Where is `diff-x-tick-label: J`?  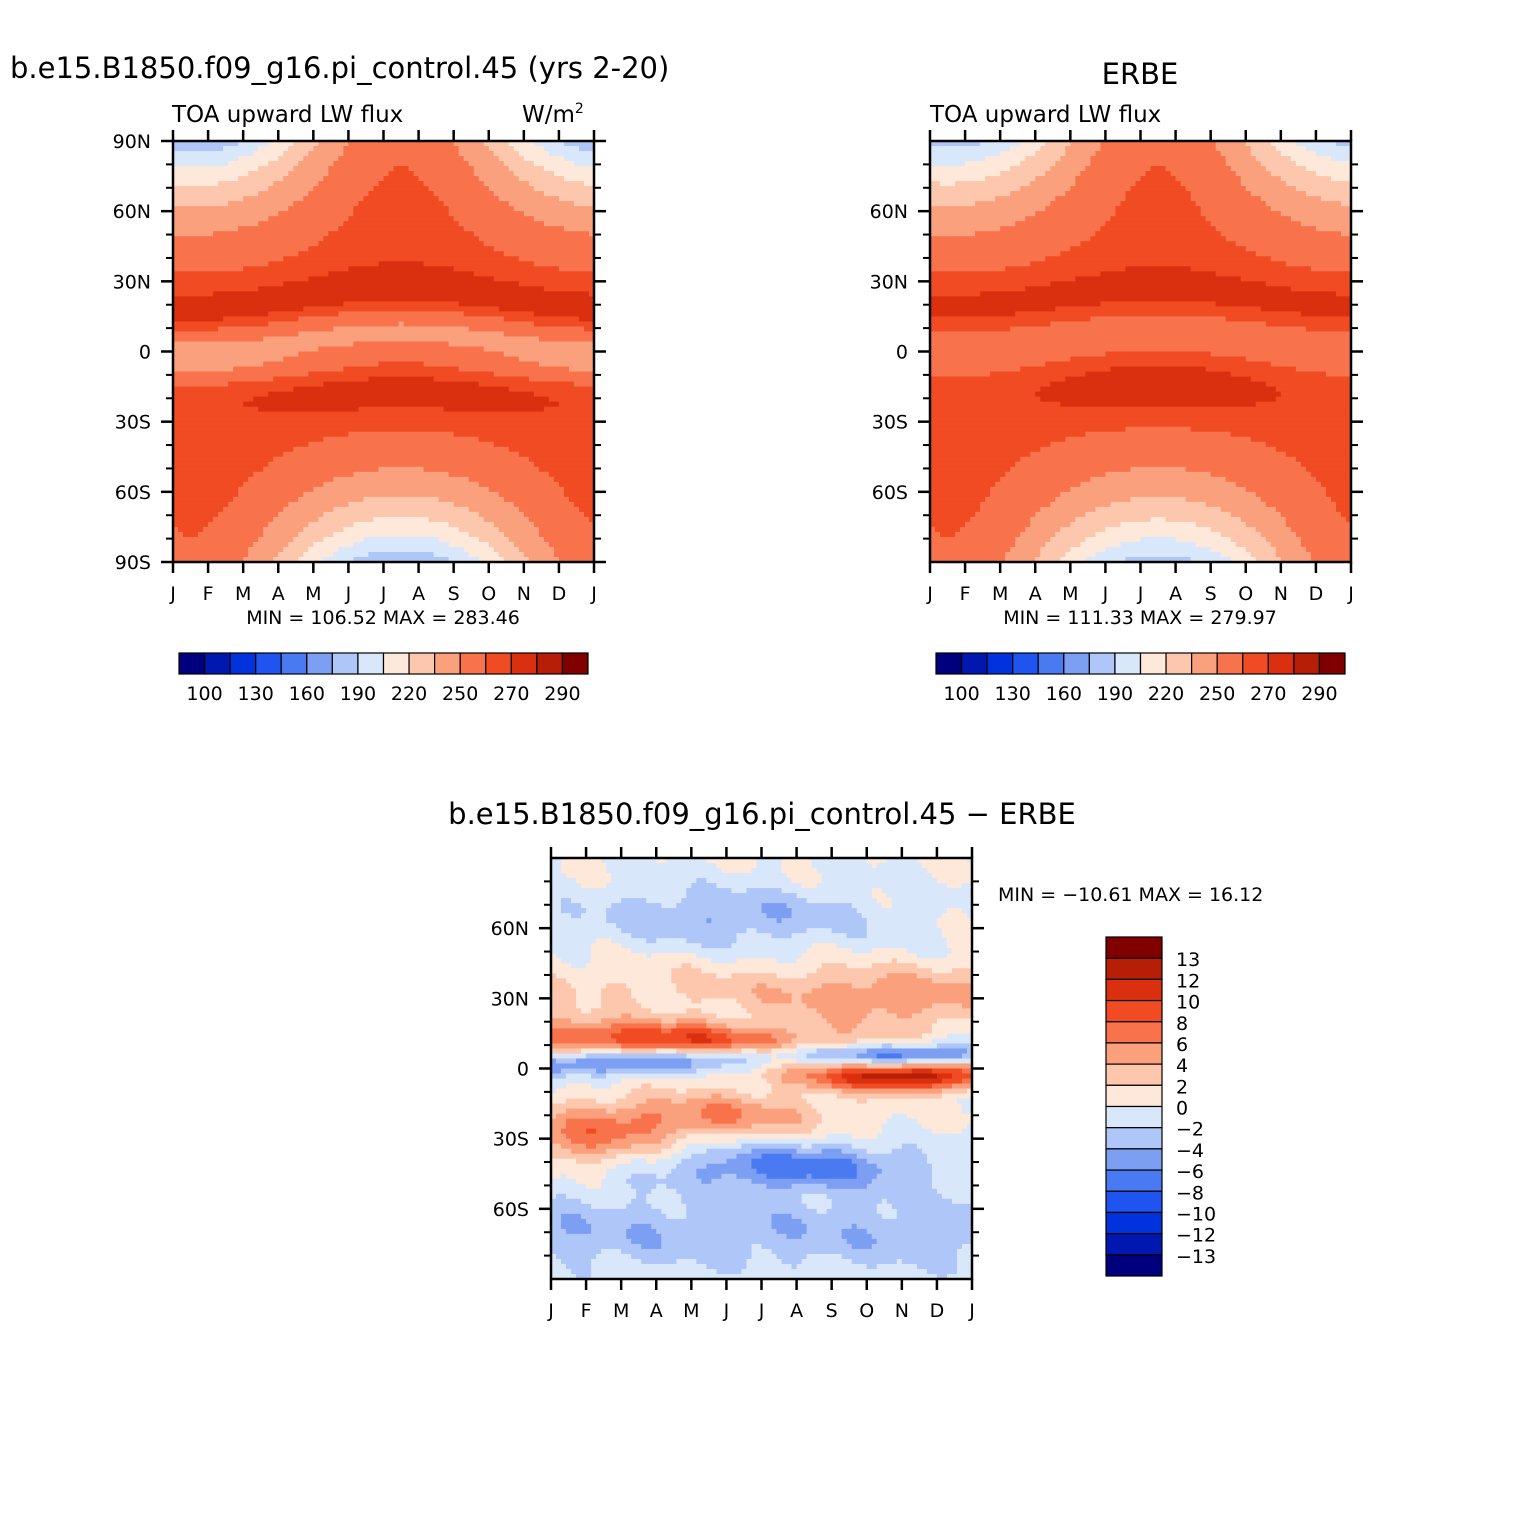 diff-x-tick-label: J is located at coordinates (761, 1311).